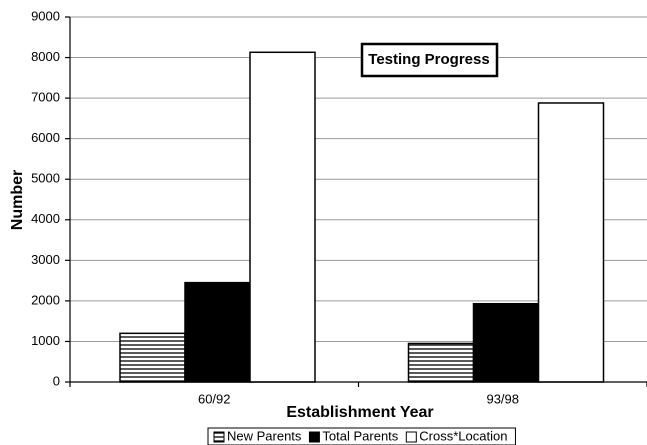 This screenshot has width=647, height=445. What do you see at coordinates (45, 340) in the screenshot?
I see `y-tick-label: 1000` at bounding box center [45, 340].